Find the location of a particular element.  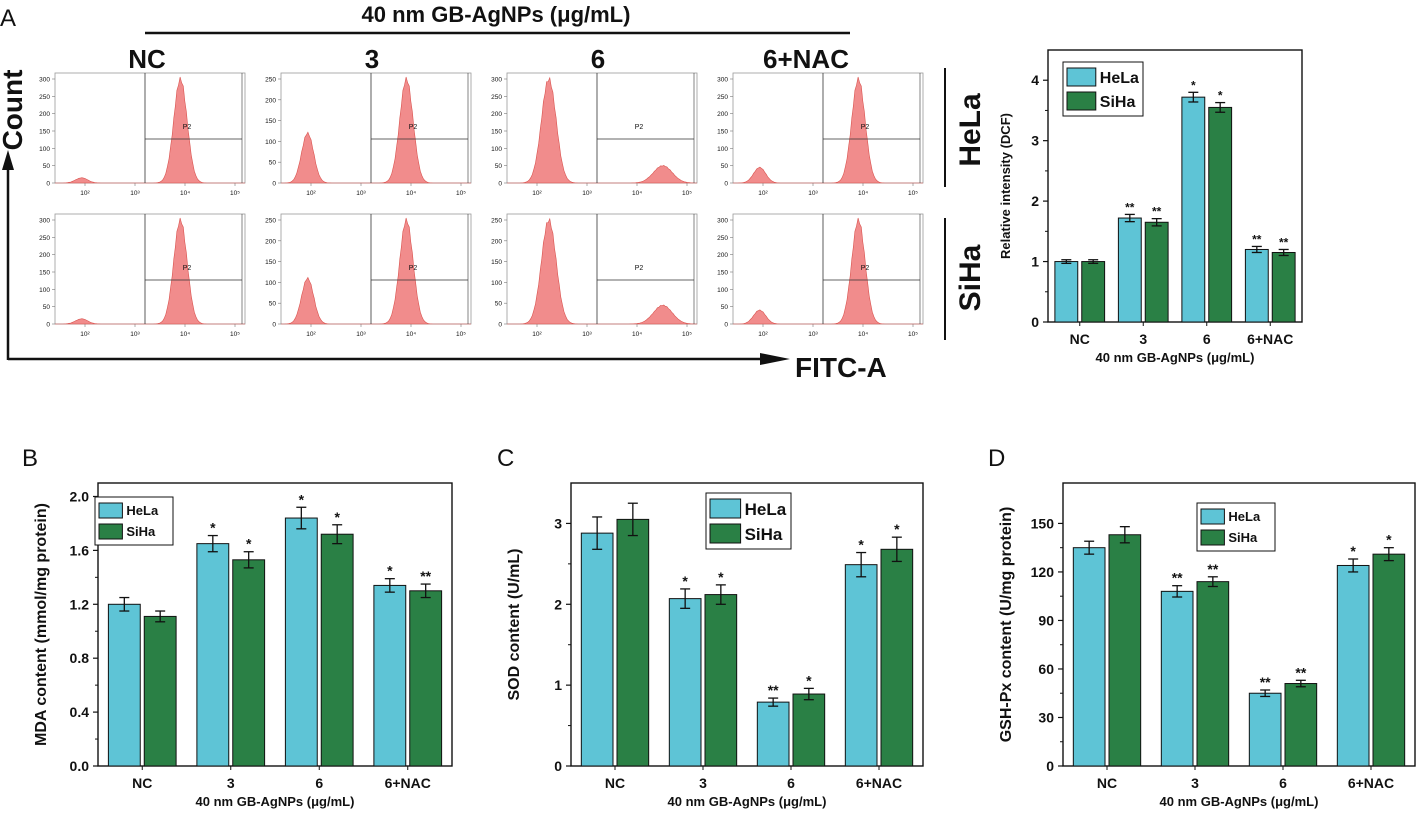

flow-col-nc: NC is located at coordinates (147, 59).